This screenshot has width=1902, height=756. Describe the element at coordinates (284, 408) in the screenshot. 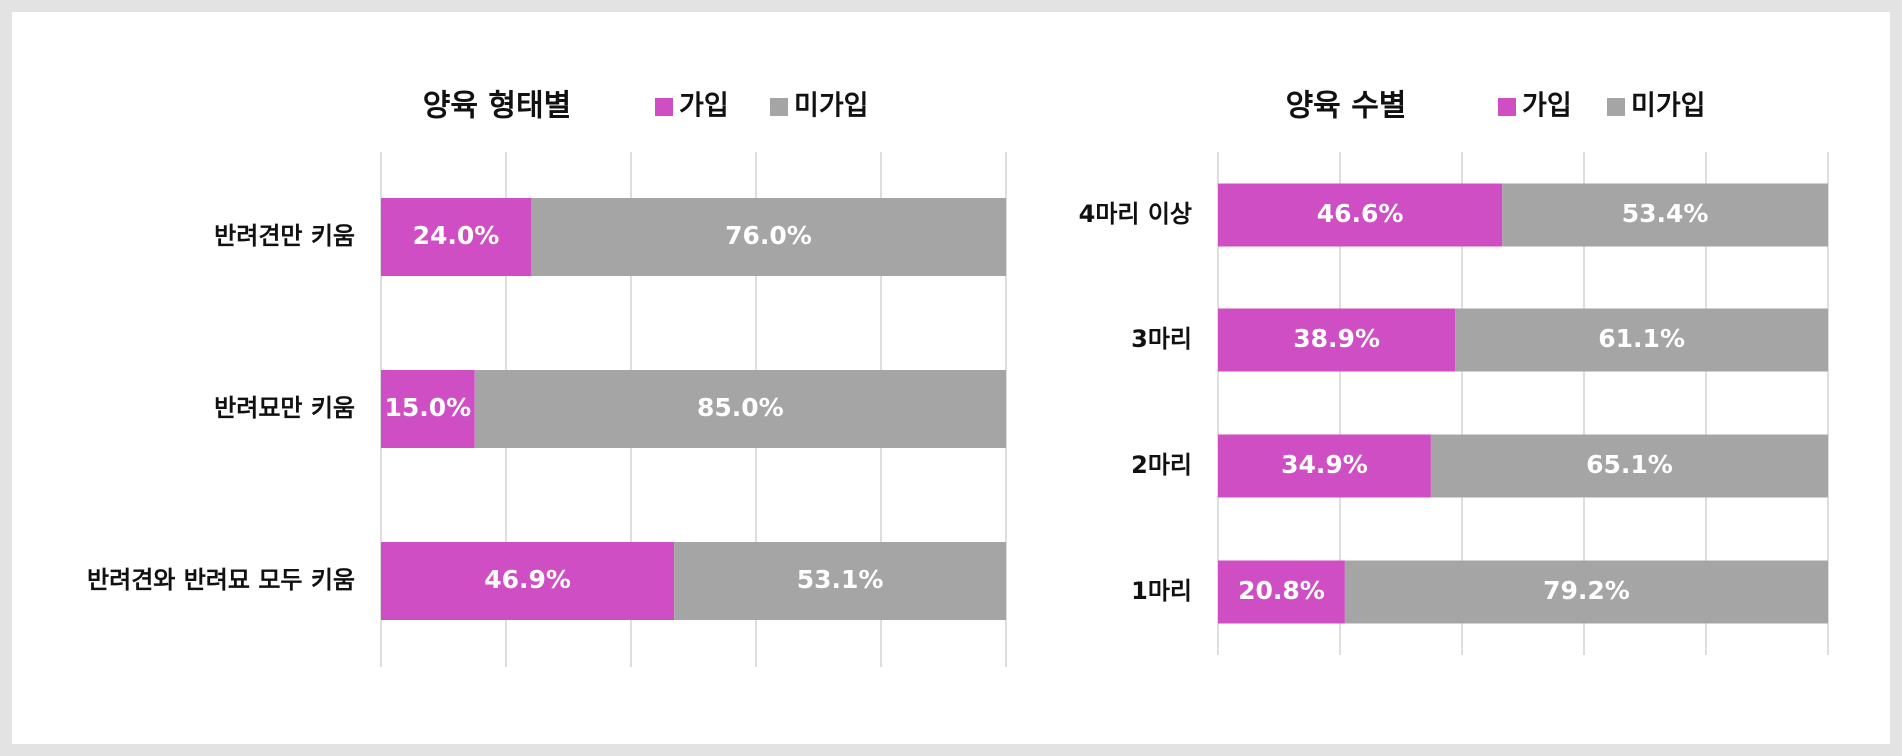

I see `category-label: 반려묘만 키움` at that location.